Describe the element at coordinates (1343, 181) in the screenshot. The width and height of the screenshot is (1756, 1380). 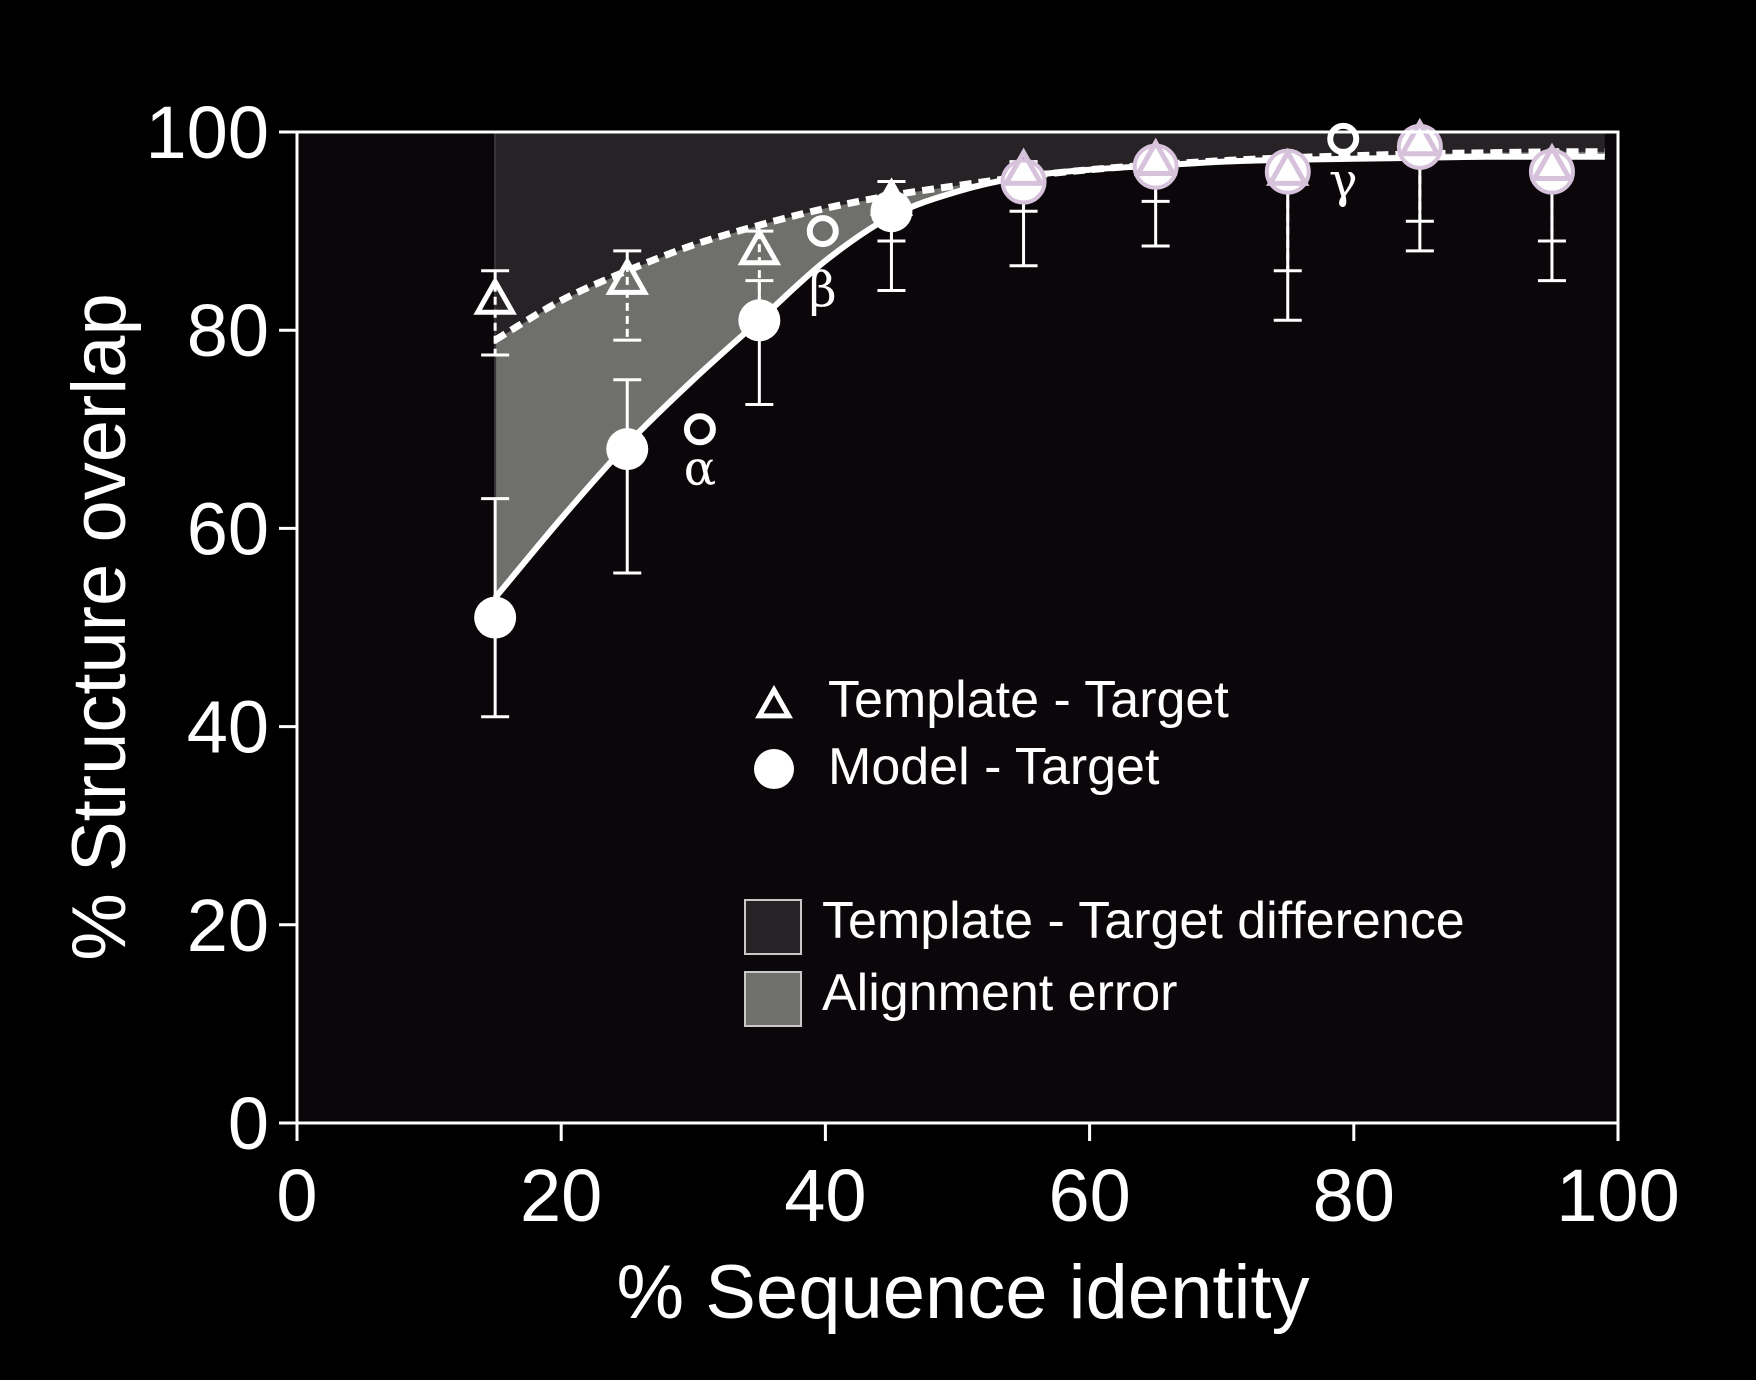
I see `highlighted-point-label-2: γ` at that location.